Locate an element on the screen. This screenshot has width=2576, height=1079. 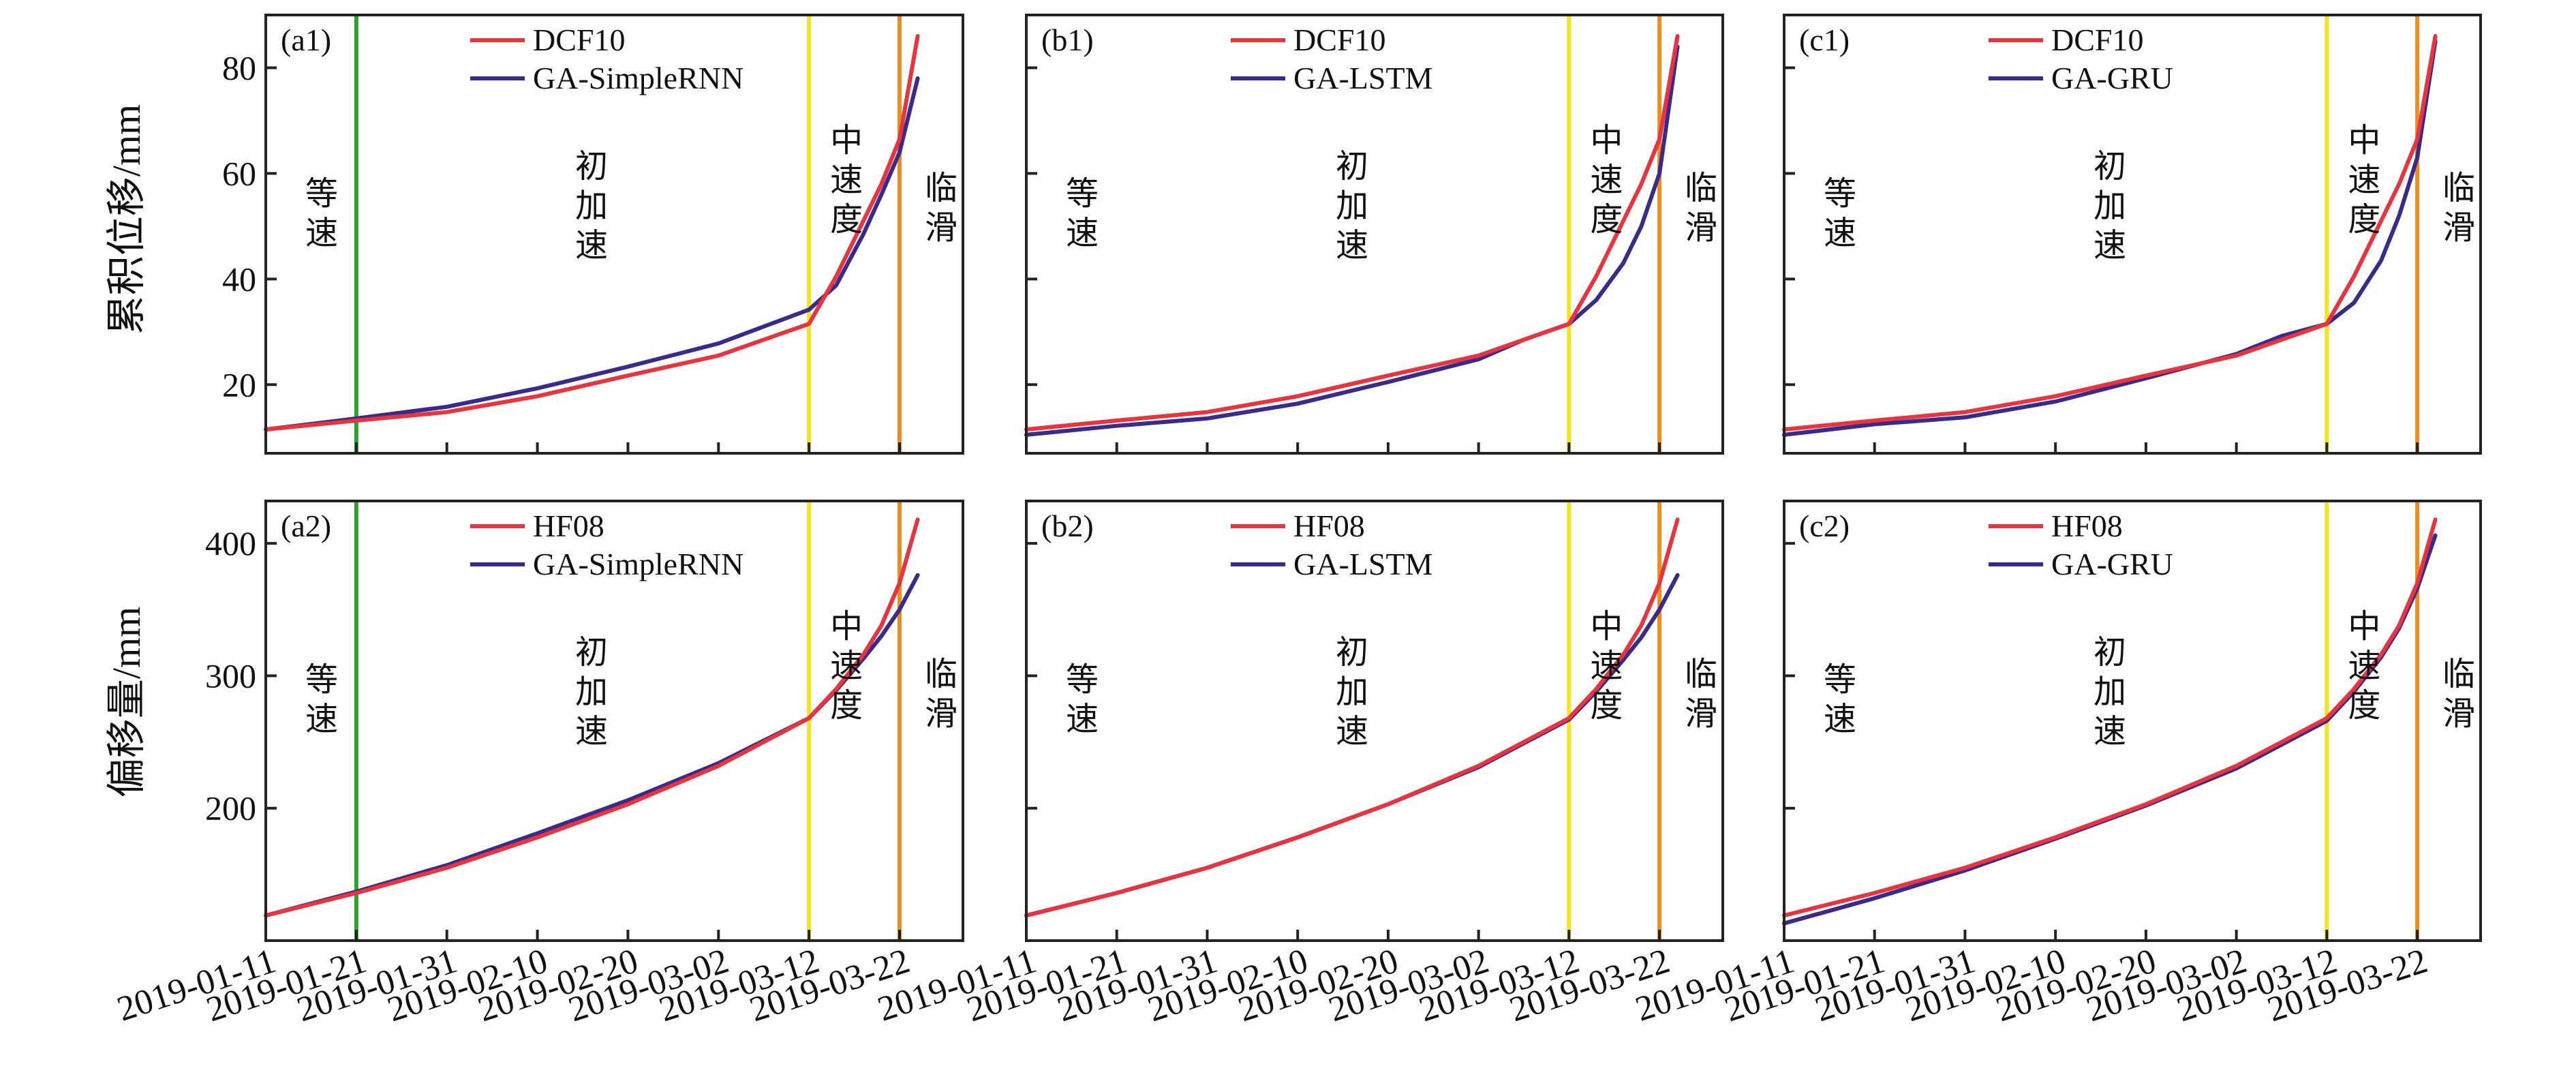
row1-y-axis-label: 累积位移/mm is located at coordinates (126, 219).